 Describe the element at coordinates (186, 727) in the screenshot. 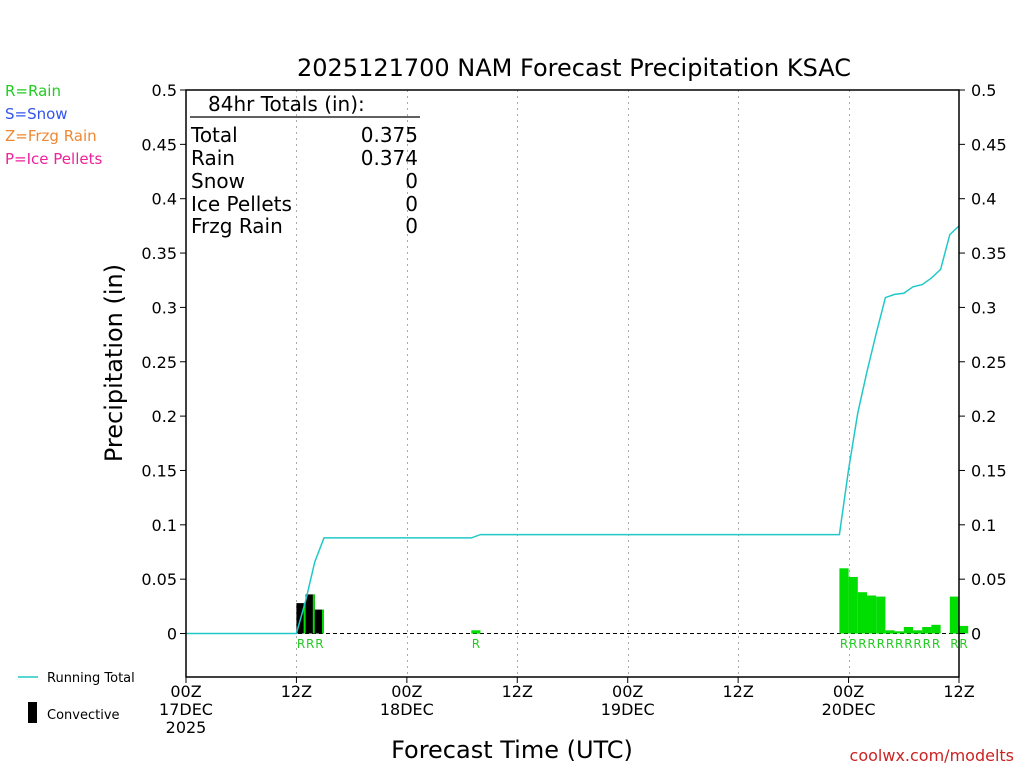

I see `x-tick-label: 2025` at that location.